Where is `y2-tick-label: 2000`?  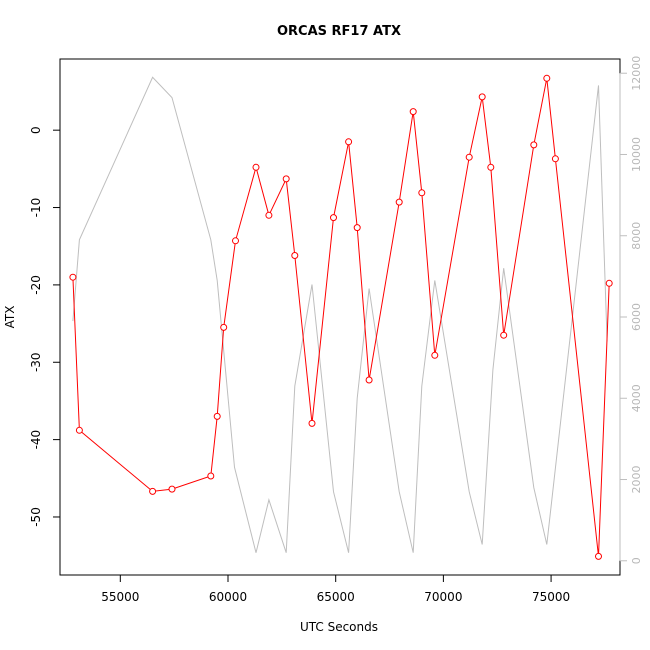 y2-tick-label: 2000 is located at coordinates (636, 480).